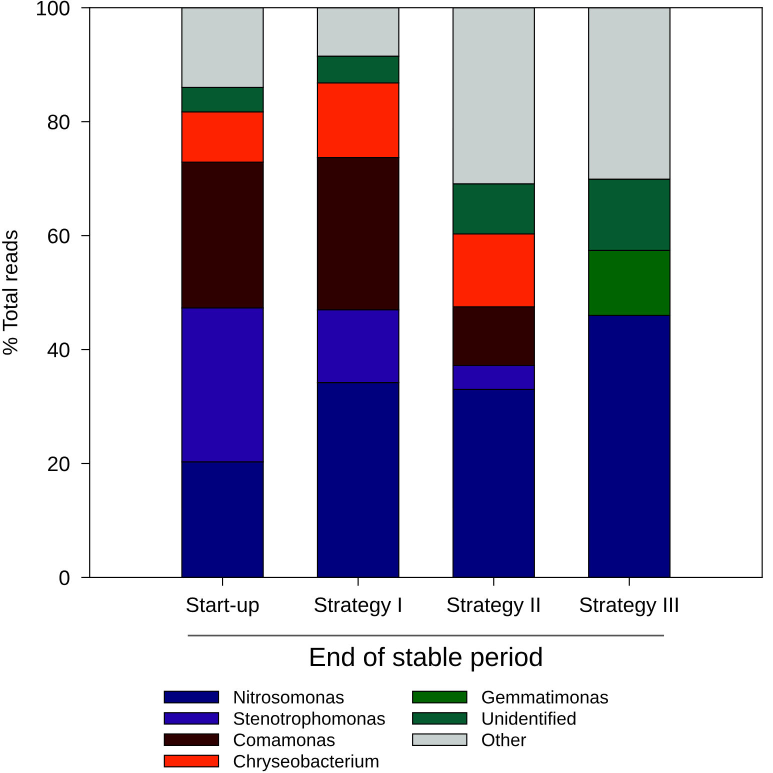 Image resolution: width=773 pixels, height=773 pixels. I want to click on x-tick-label: Strategy III, so click(629, 606).